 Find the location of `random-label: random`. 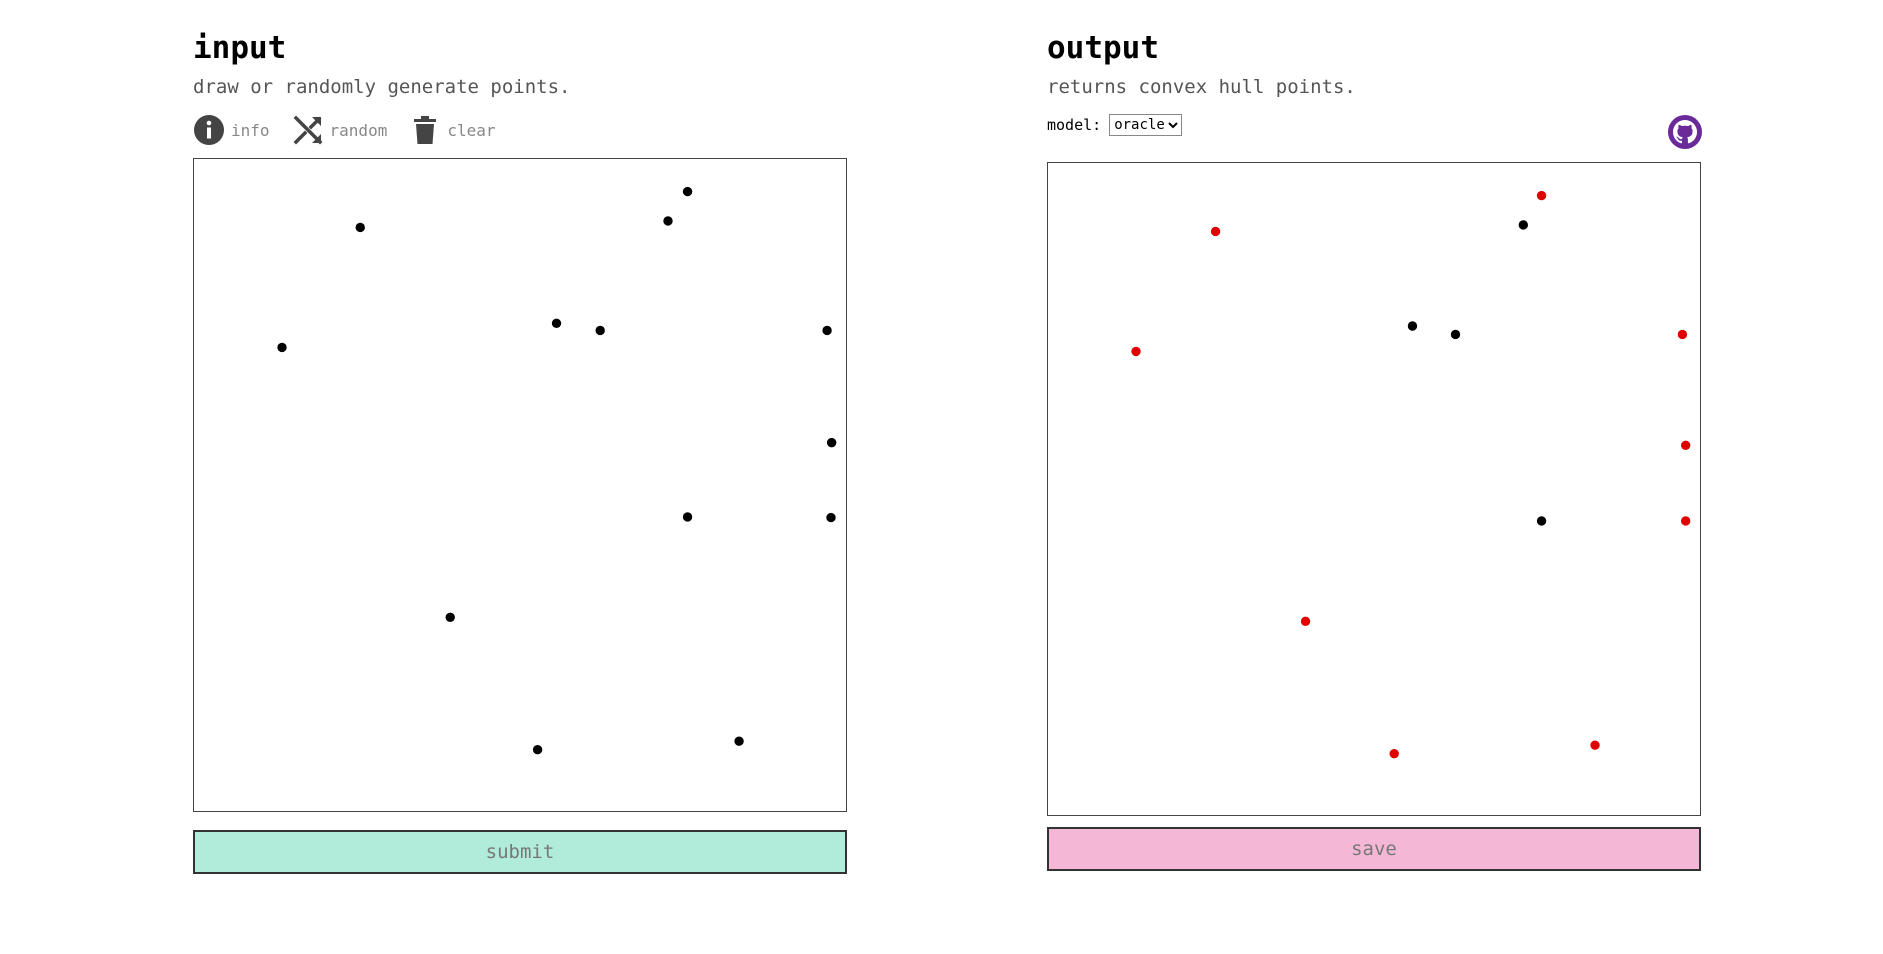

random-label: random is located at coordinates (358, 130).